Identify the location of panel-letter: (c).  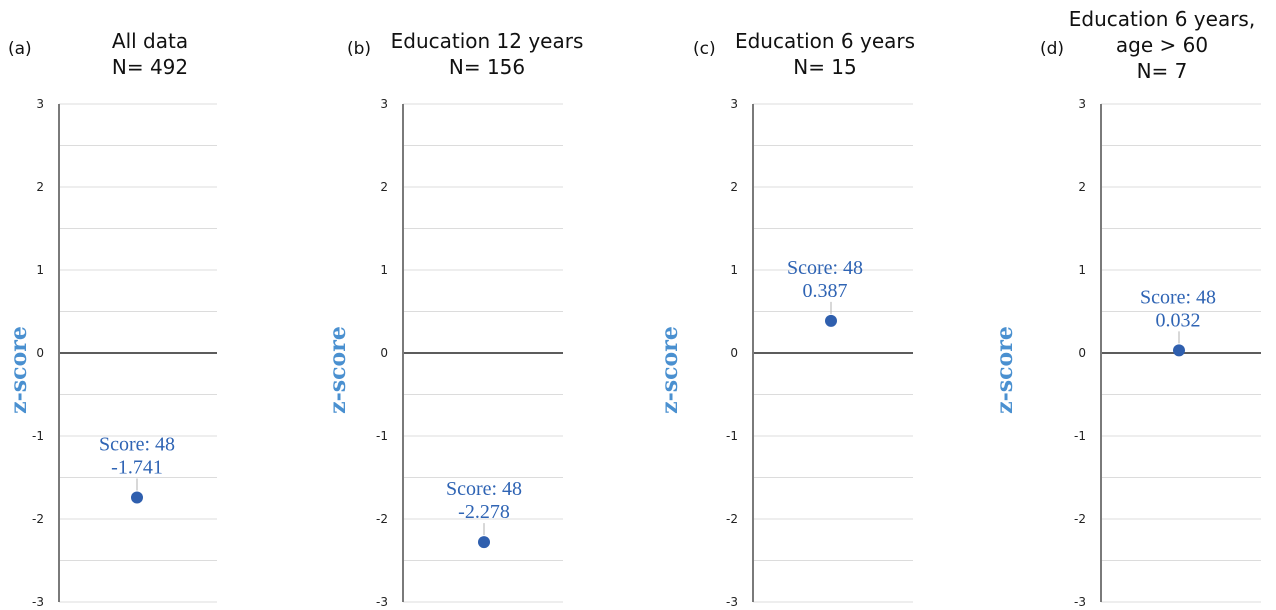
(704, 49).